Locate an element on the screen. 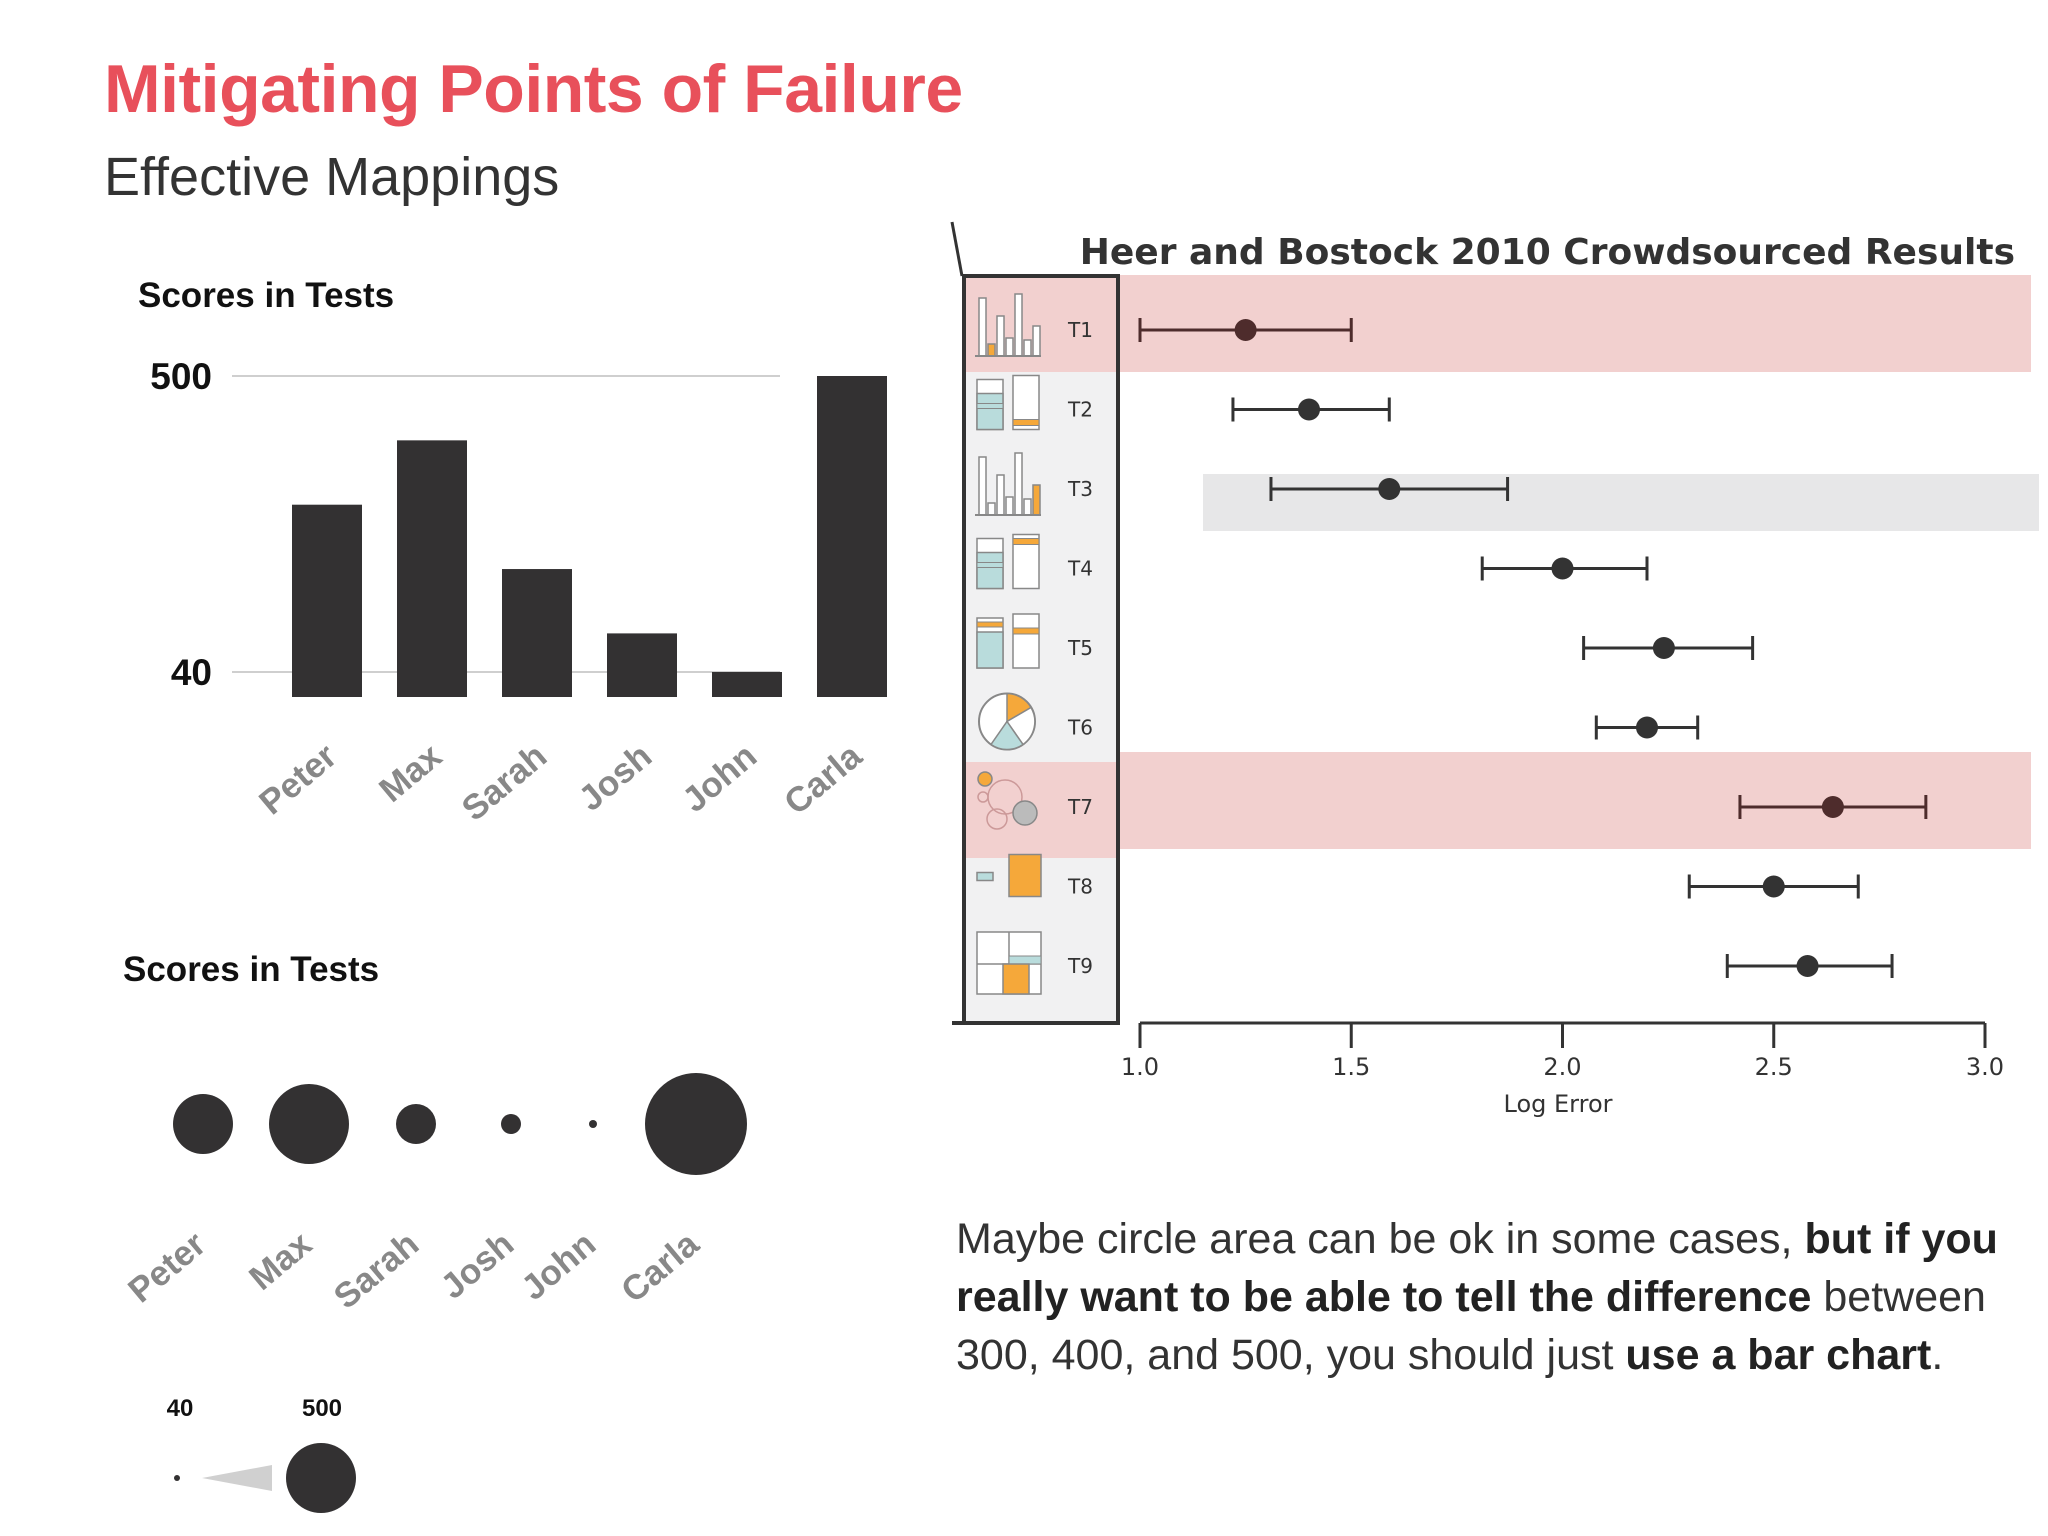 Image resolution: width=2048 pixels, height=1536 pixels. rectangle-area-icon is located at coordinates (1009, 875).